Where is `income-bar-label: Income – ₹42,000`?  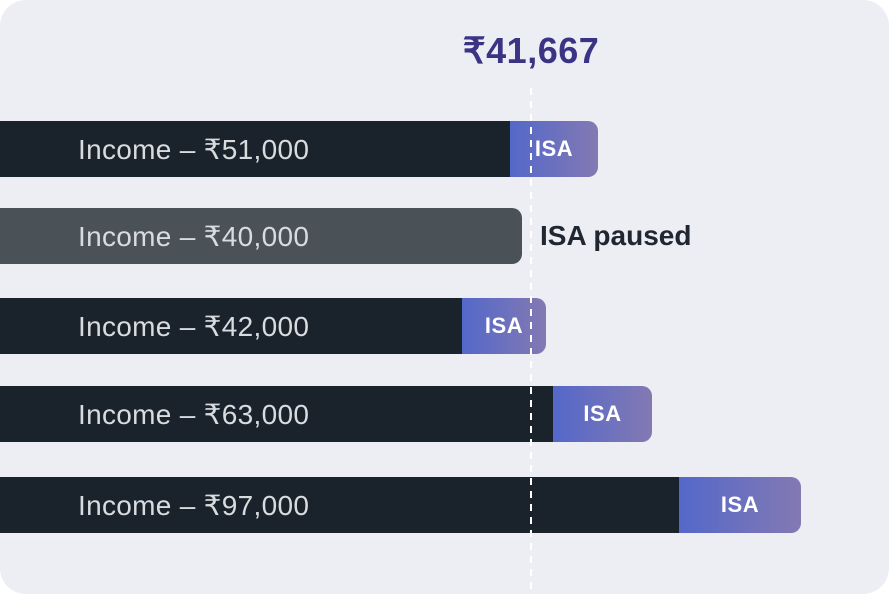
income-bar-label: Income – ₹42,000 is located at coordinates (194, 326).